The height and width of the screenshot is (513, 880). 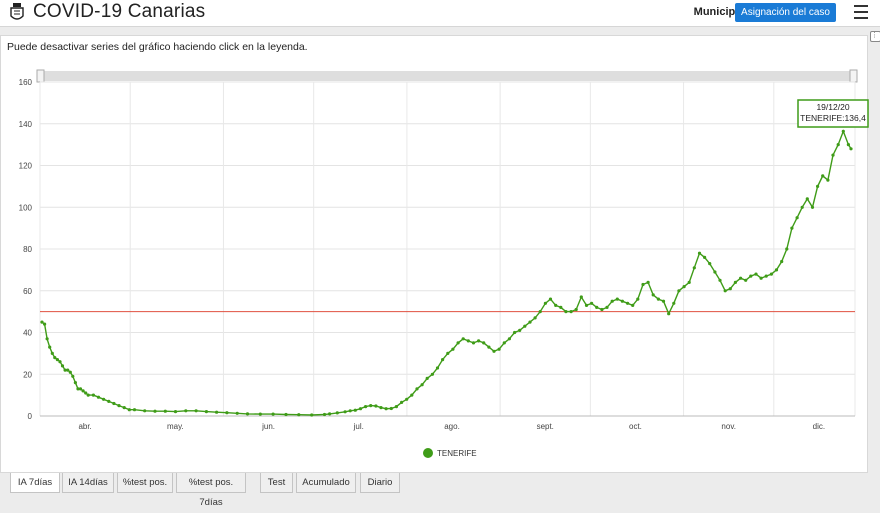 What do you see at coordinates (326, 483) in the screenshot?
I see `tab-acumulado: Acumulado` at bounding box center [326, 483].